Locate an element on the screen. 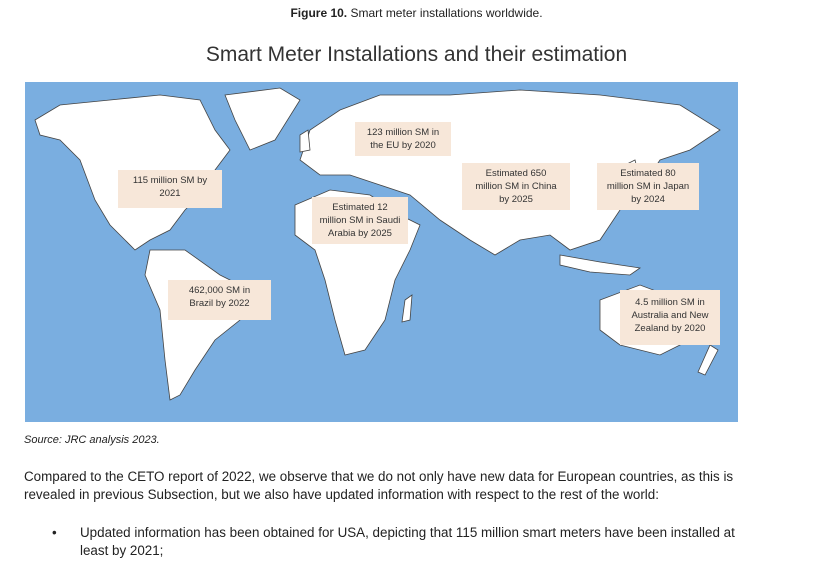  label-line: million SM in China is located at coordinates (516, 186).